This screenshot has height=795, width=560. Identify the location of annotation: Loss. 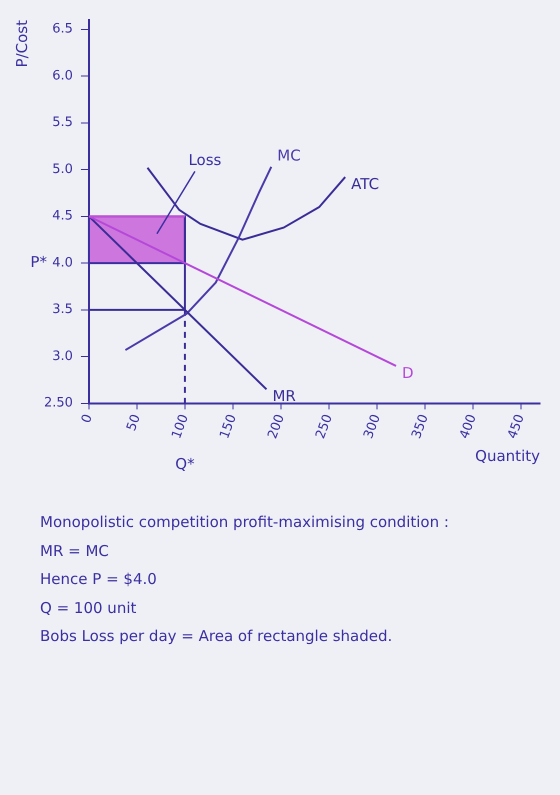
(205, 160).